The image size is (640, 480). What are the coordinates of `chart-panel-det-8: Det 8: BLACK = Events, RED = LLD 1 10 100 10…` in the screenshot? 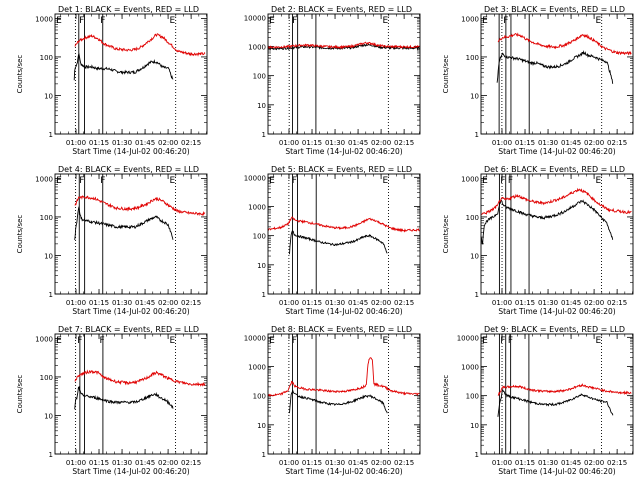 It's located at (332, 400).